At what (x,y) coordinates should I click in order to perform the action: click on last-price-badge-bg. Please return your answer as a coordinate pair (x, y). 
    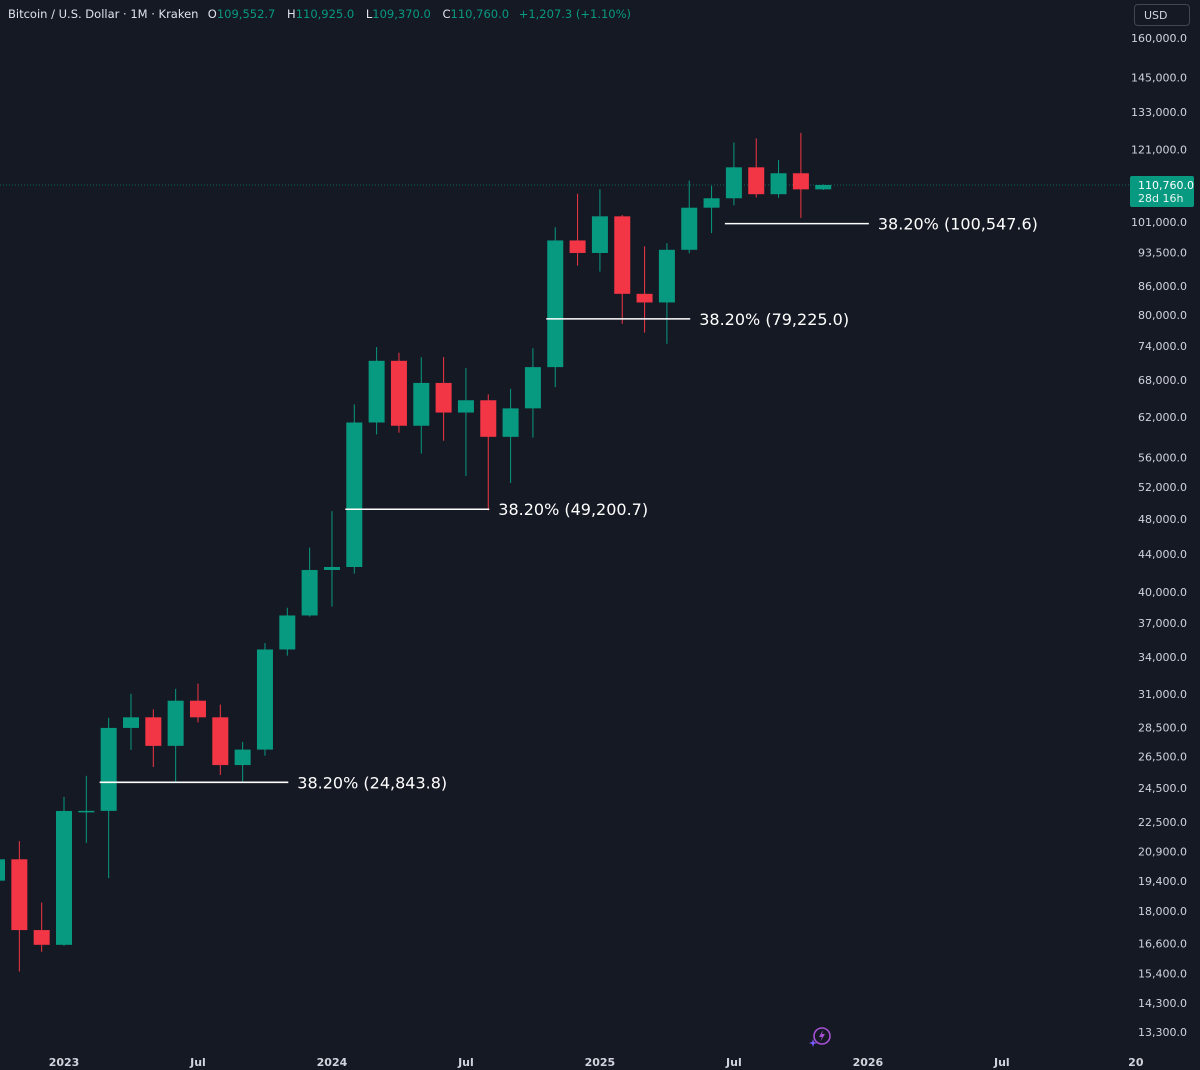
    Looking at the image, I should click on (1162, 191).